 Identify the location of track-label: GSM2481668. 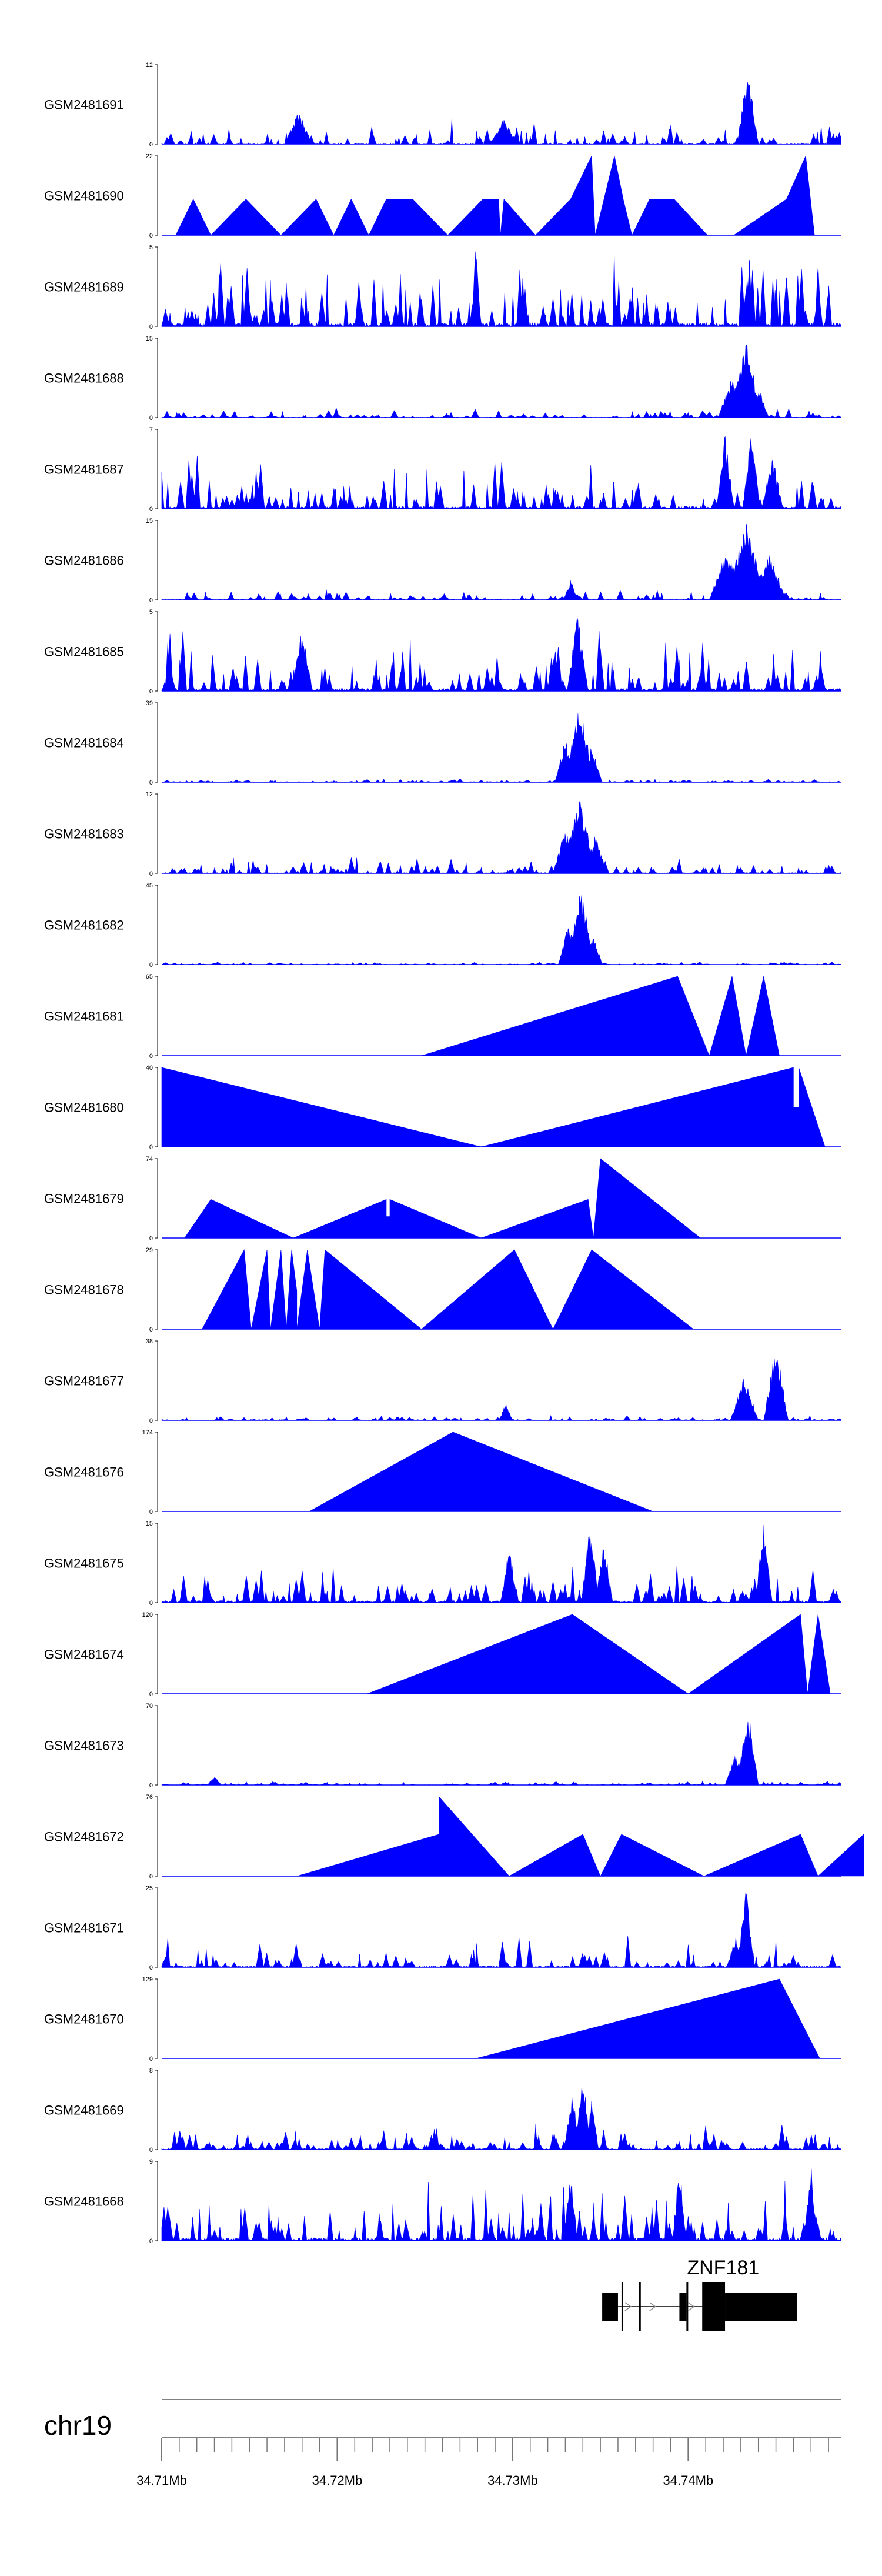
(84, 2201).